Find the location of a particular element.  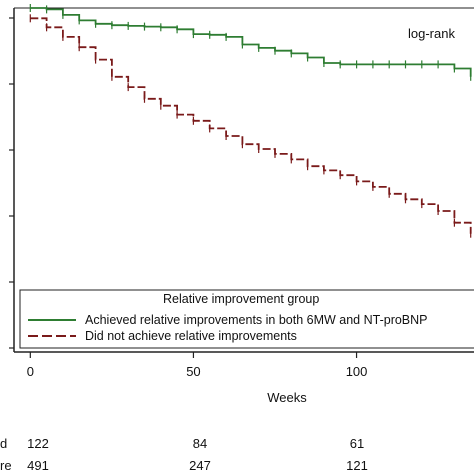

risk-table: d re 122 84 61 491 247 121 is located at coordinates (184, 454).